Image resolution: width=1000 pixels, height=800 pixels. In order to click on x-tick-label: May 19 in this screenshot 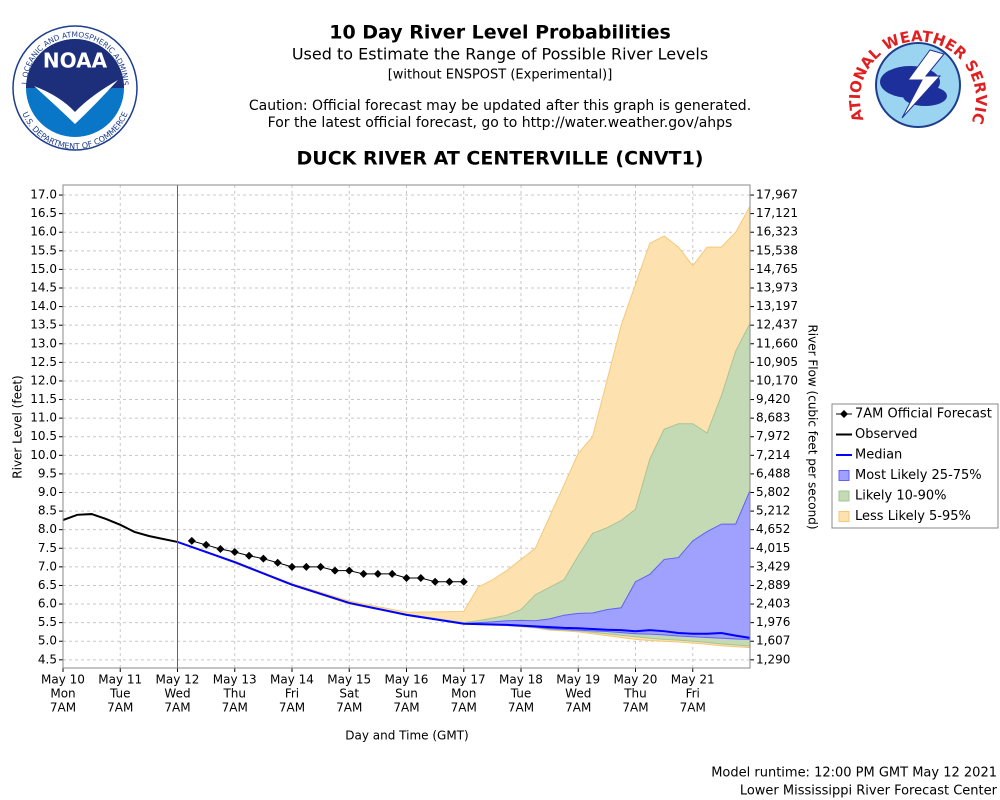, I will do `click(578, 680)`.